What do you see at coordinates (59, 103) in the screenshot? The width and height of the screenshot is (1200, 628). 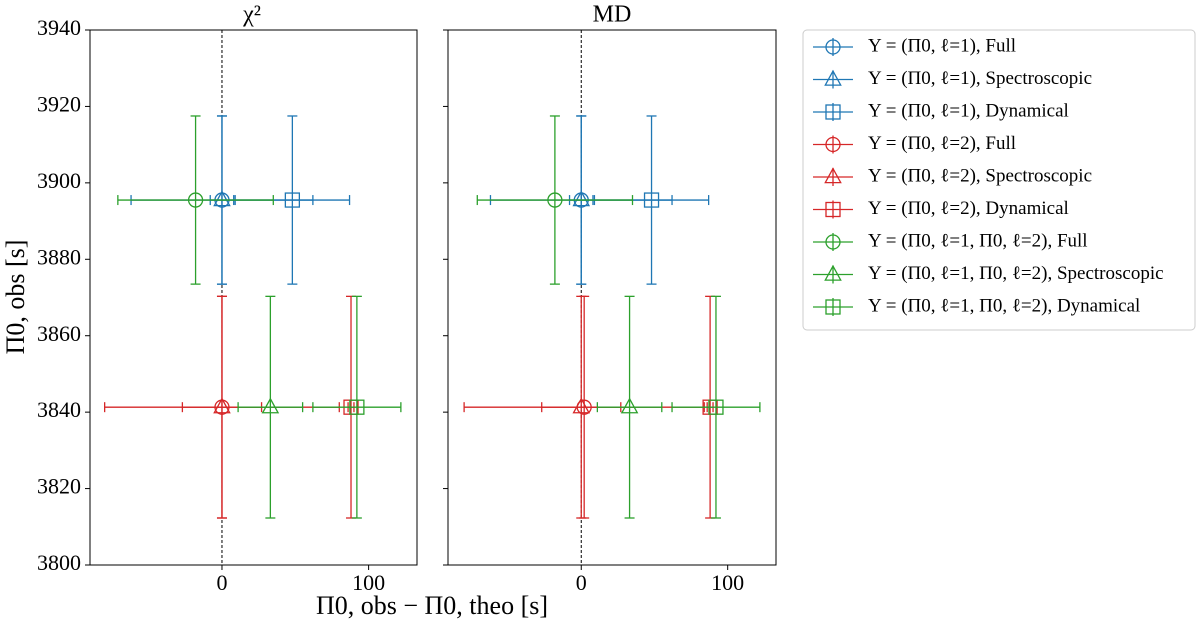 I see `y-tick-label: 3920` at bounding box center [59, 103].